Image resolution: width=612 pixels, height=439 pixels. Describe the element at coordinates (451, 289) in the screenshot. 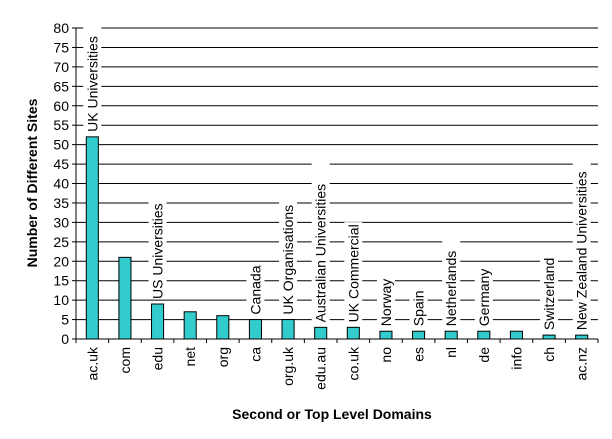

I see `bar-annotation: Netherlands` at that location.